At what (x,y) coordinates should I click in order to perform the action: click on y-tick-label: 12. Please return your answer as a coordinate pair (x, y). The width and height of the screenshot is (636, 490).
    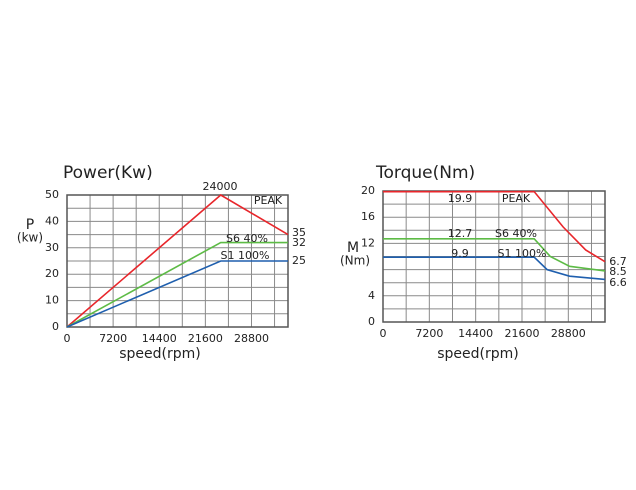
    Looking at the image, I should click on (368, 242).